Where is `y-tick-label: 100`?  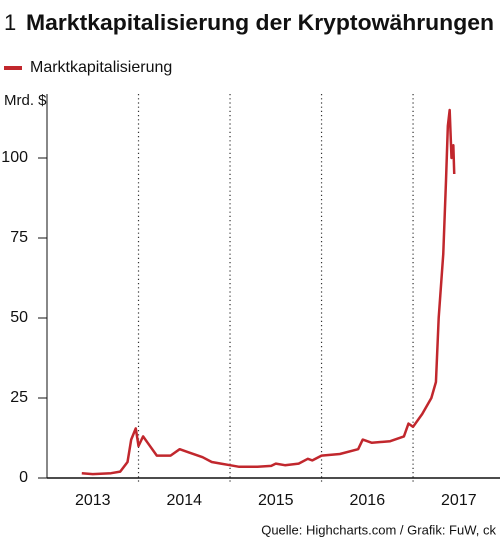 y-tick-label: 100 is located at coordinates (14, 157).